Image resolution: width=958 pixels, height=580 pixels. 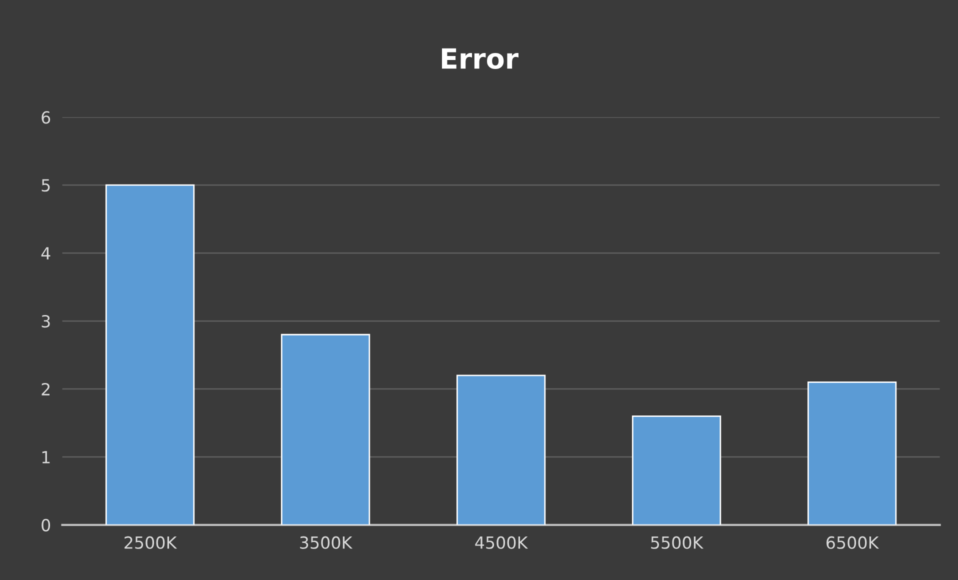 What do you see at coordinates (501, 542) in the screenshot?
I see `x-tick-label: 4500K` at bounding box center [501, 542].